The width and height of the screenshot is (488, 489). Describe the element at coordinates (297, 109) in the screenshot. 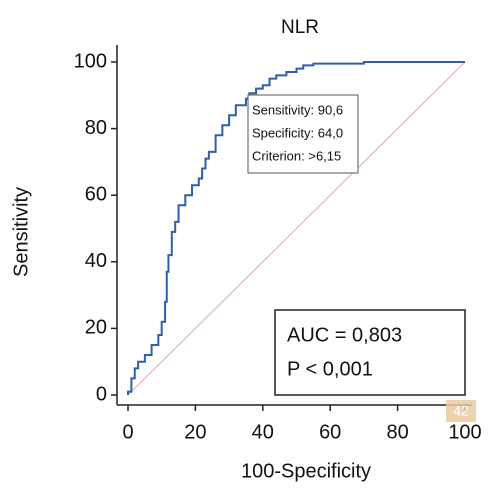

I see `criterion-text: Sensitivity: 90,6` at that location.